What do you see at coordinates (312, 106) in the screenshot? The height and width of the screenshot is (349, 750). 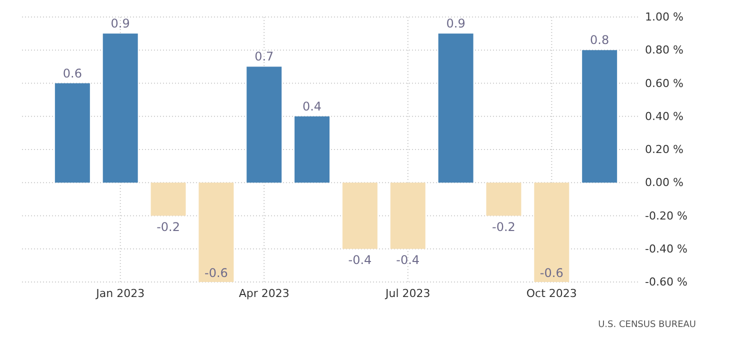 I see `data-label: 0.4` at bounding box center [312, 106].